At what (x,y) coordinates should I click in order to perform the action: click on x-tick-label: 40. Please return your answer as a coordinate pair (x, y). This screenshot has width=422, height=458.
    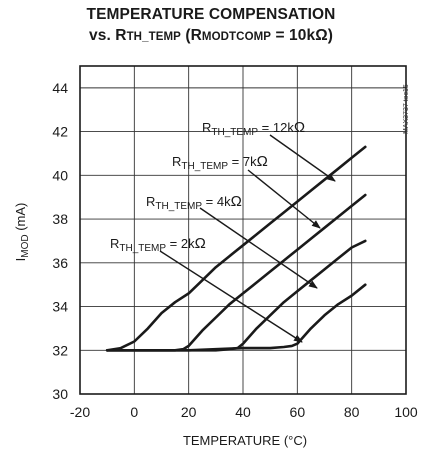
    Looking at the image, I should click on (243, 412).